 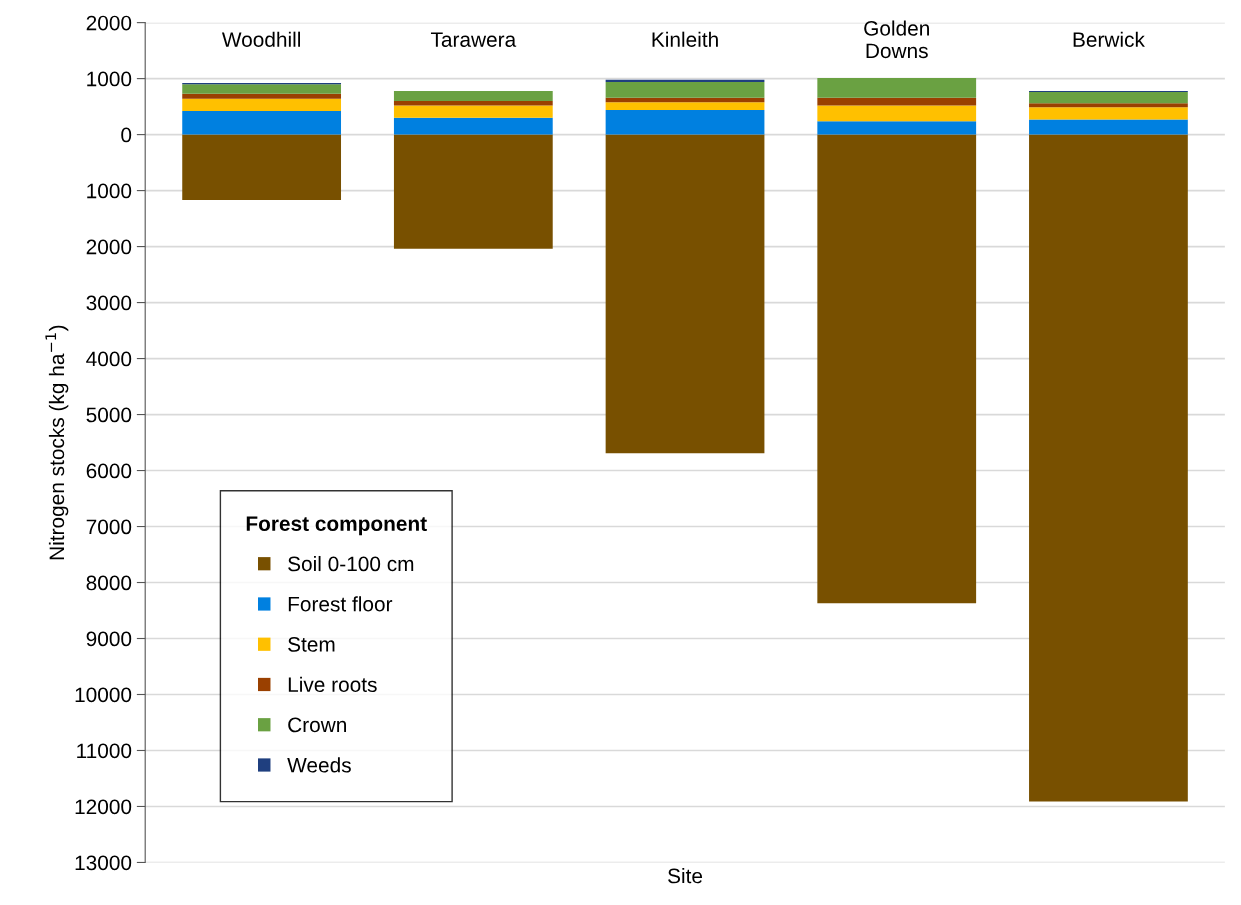 What do you see at coordinates (109, 415) in the screenshot?
I see `y-tick-label: 5000` at bounding box center [109, 415].